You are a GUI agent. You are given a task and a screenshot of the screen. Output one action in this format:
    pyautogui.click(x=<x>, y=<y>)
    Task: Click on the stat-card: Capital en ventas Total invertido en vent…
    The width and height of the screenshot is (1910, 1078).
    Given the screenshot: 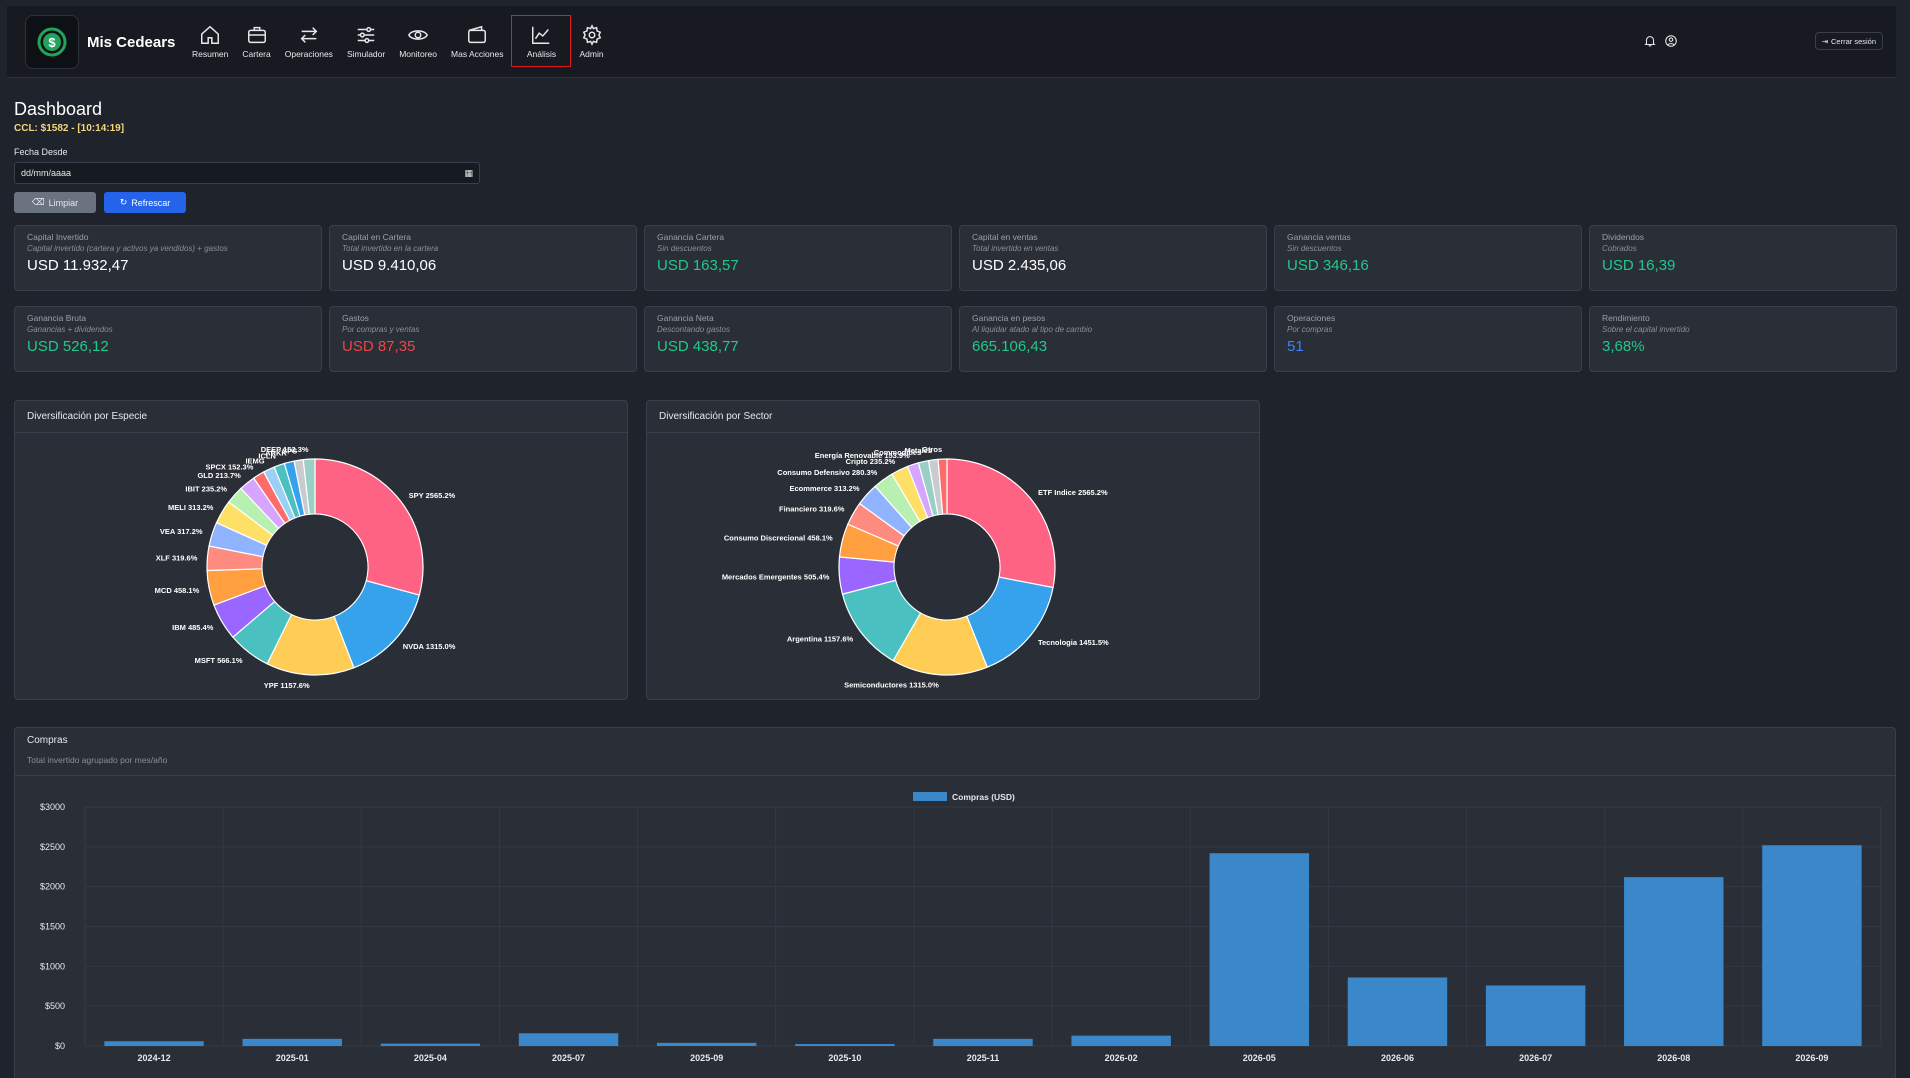 What is the action you would take?
    pyautogui.click(x=1113, y=258)
    